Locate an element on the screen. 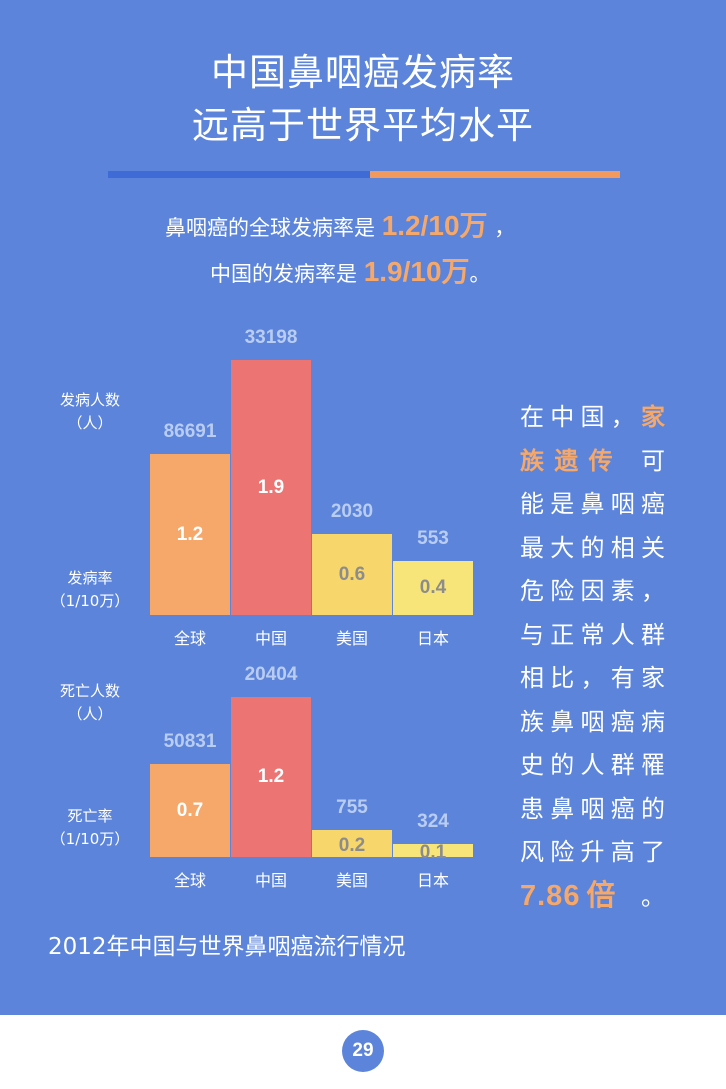  incidence-rate-label-2: 0.6 is located at coordinates (352, 574).